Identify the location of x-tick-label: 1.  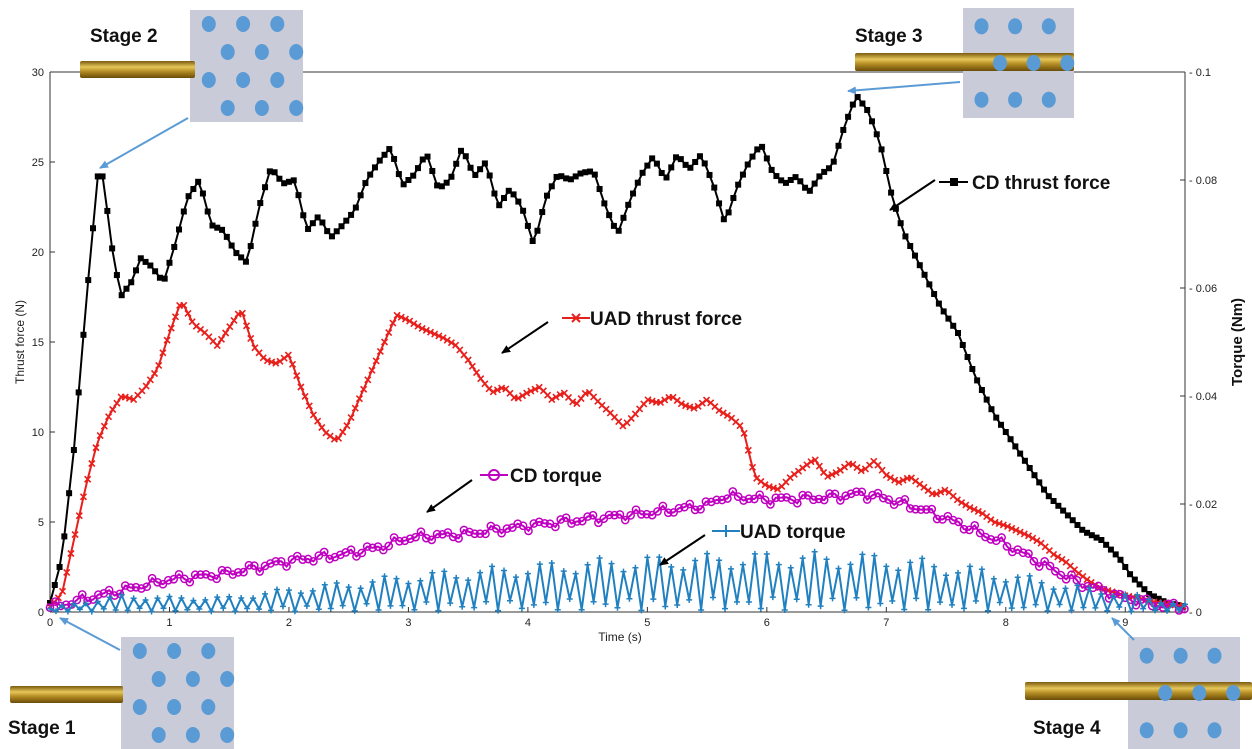
(169, 623).